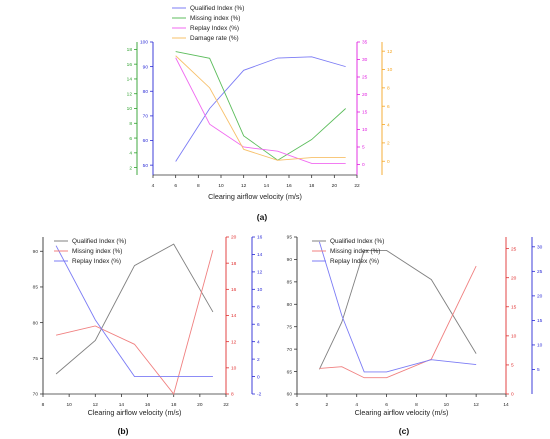 The height and width of the screenshot is (439, 550). What do you see at coordinates (289, 186) in the screenshot?
I see `x-tick-label: 16` at bounding box center [289, 186].